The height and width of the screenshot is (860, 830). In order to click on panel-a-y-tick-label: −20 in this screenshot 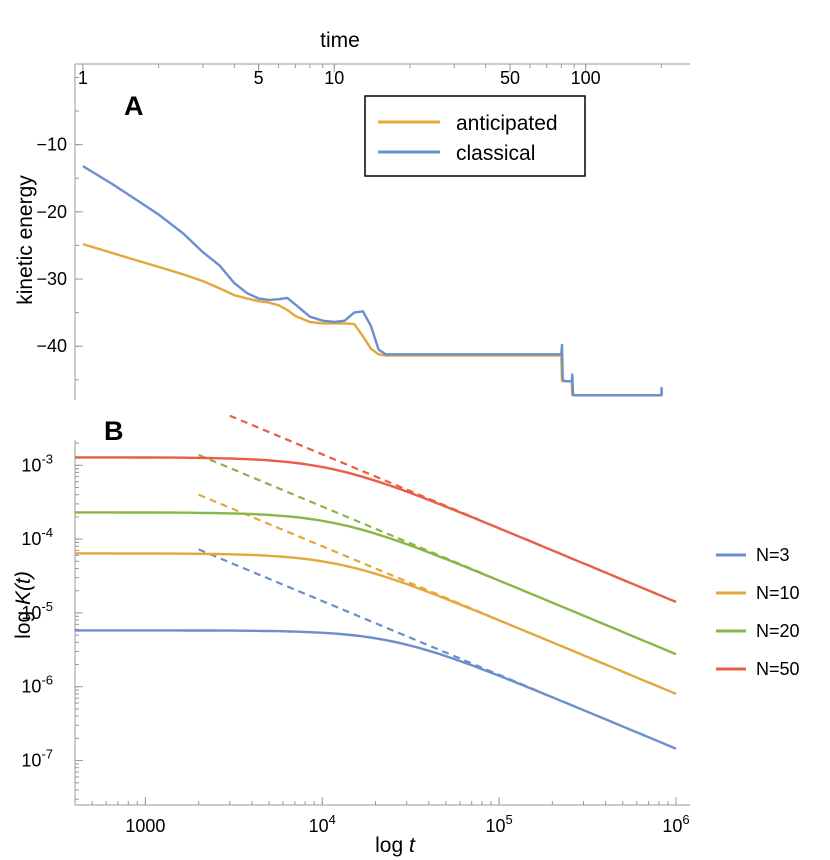, I will do `click(51, 212)`.